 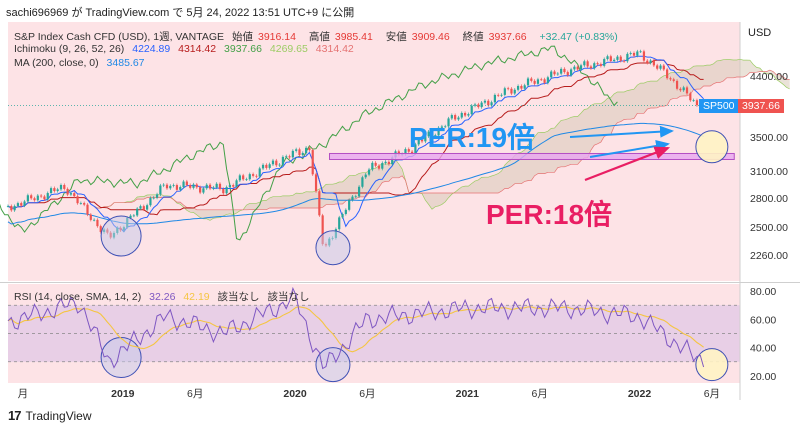 I want to click on per19-annotation: PER:19倍, so click(x=472, y=137).